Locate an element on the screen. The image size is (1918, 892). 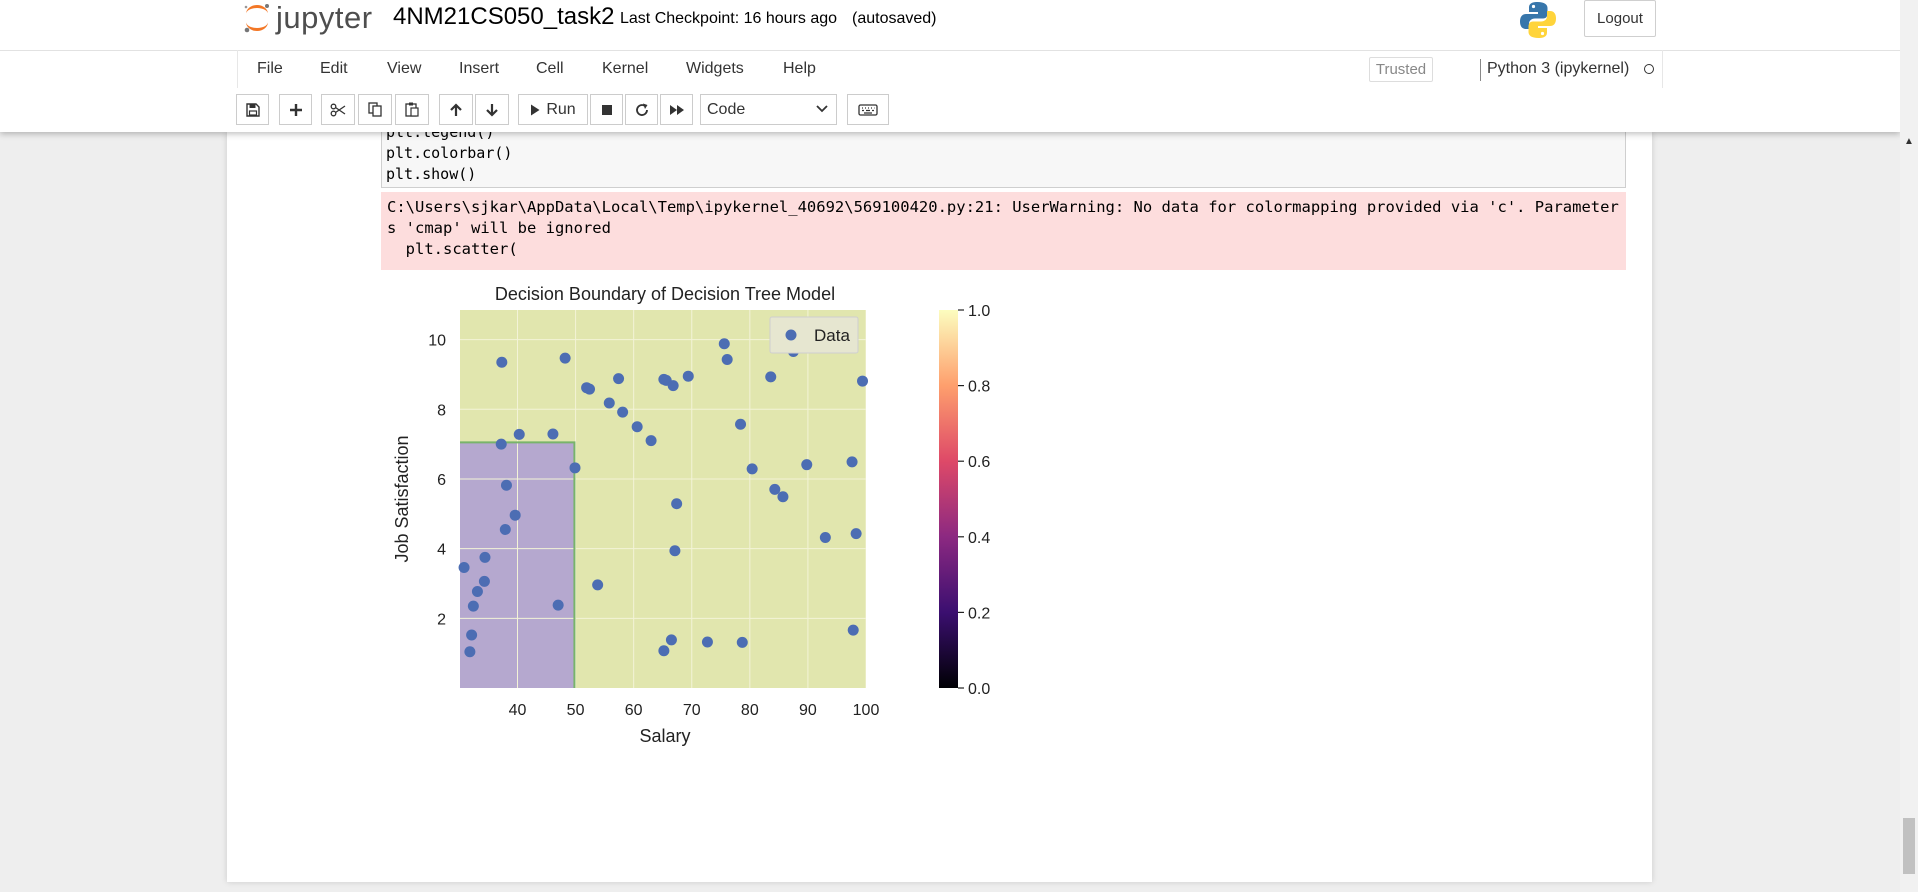
page-scrollbar: ▲ is located at coordinates (1909, 446).